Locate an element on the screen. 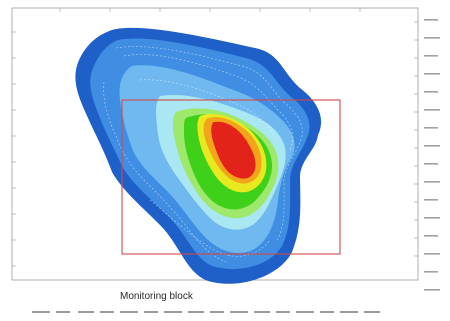 This screenshot has width=450, height=321. right-axis-ticks is located at coordinates (416, 139).